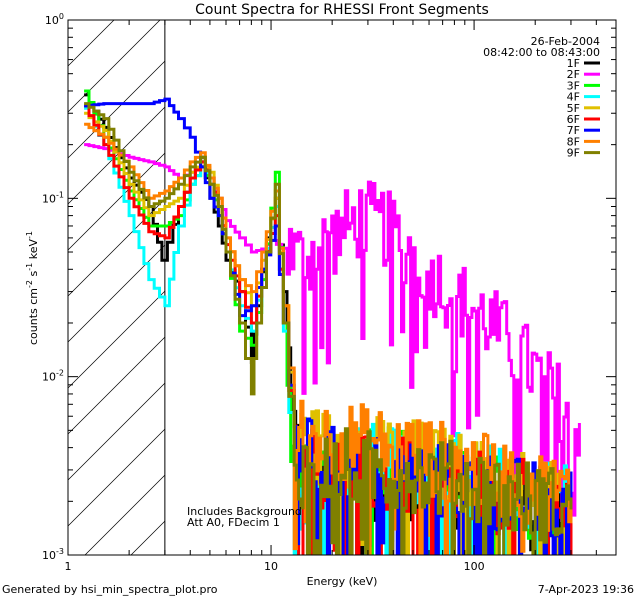 The width and height of the screenshot is (640, 600). Describe the element at coordinates (585, 589) in the screenshot. I see `footer-timestamp: 7-Apr-2023 19:36` at that location.